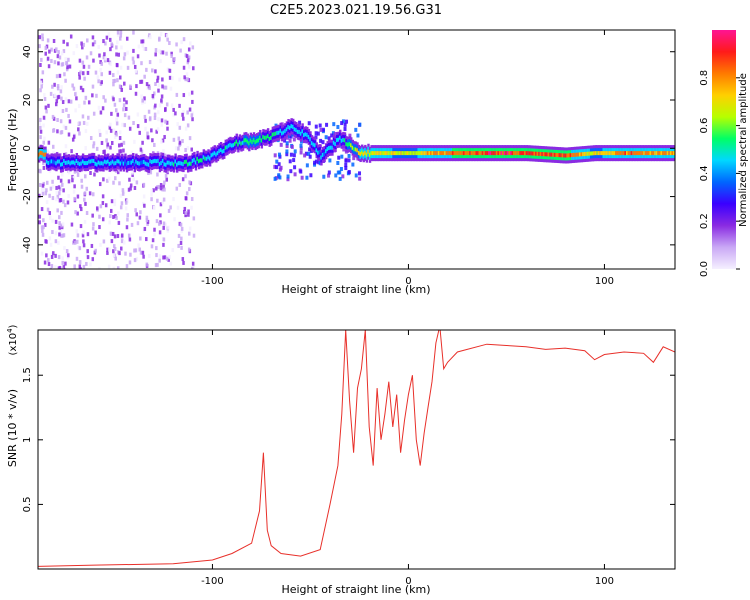 This screenshot has height=600, width=750. Describe the element at coordinates (27, 148) in the screenshot. I see `y-tick-label: 0` at that location.